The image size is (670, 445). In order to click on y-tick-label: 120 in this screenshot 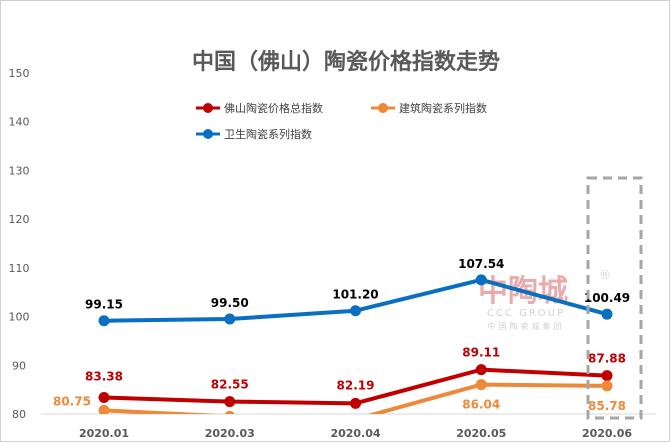, I will do `click(19, 219)`.